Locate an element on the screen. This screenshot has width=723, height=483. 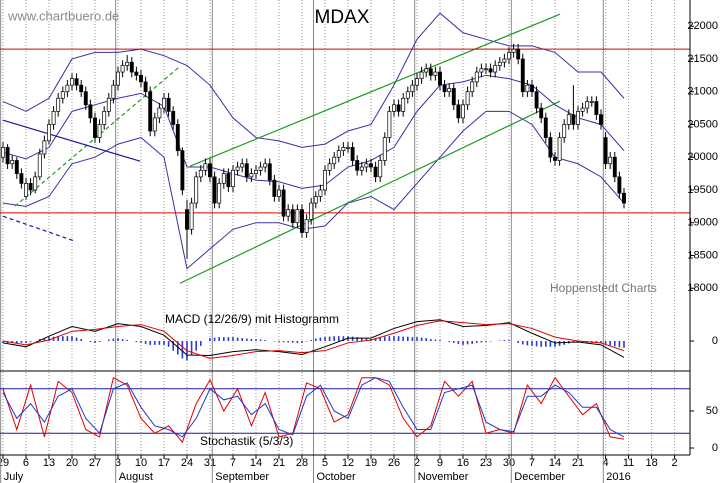
month-label: November is located at coordinates (443, 477).